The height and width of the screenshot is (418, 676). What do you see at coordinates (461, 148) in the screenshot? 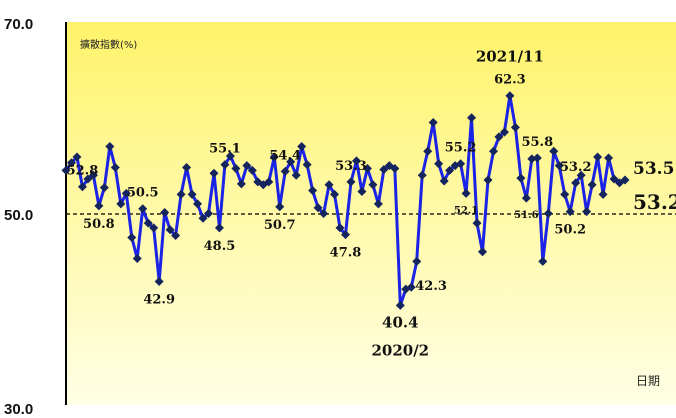
I see `data-label: 55.2` at bounding box center [461, 148].